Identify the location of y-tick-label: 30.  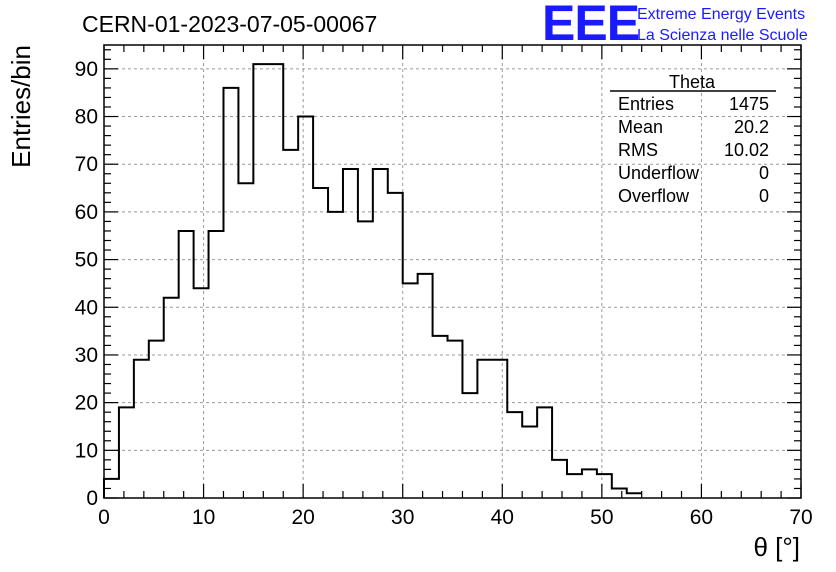
(86, 355).